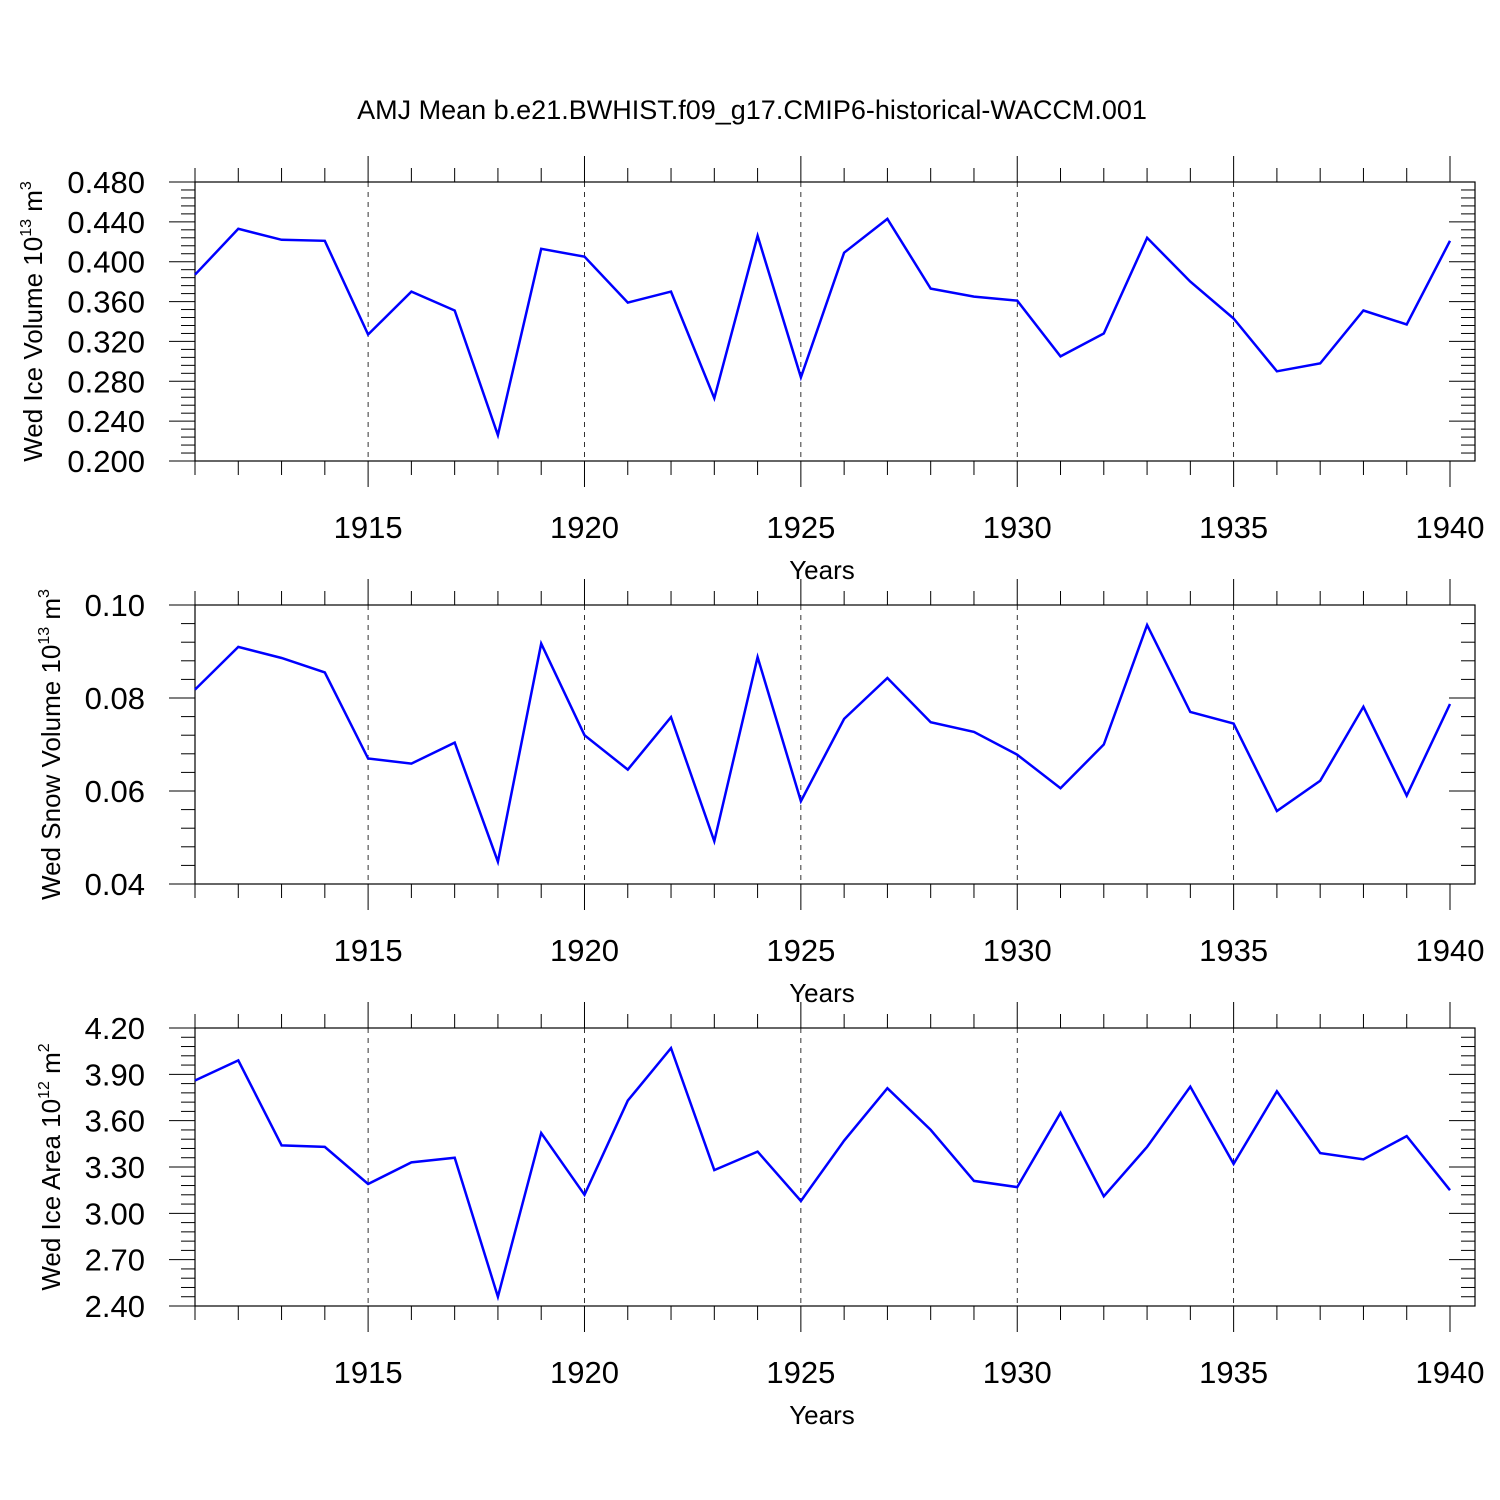 The width and height of the screenshot is (1500, 1500). I want to click on y-axis-title-superscript: 12, so click(44, 1090).